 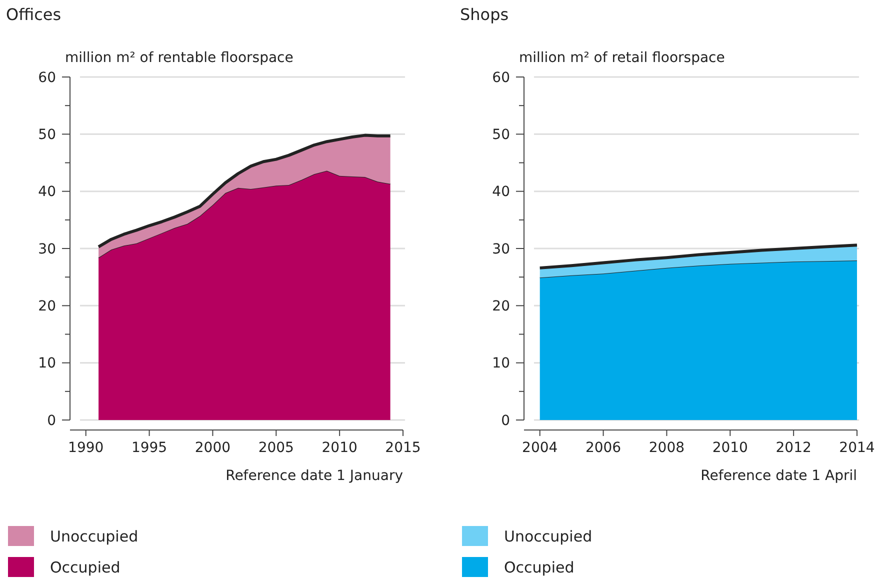 I want to click on x-tick-label: 2004, so click(x=540, y=448).